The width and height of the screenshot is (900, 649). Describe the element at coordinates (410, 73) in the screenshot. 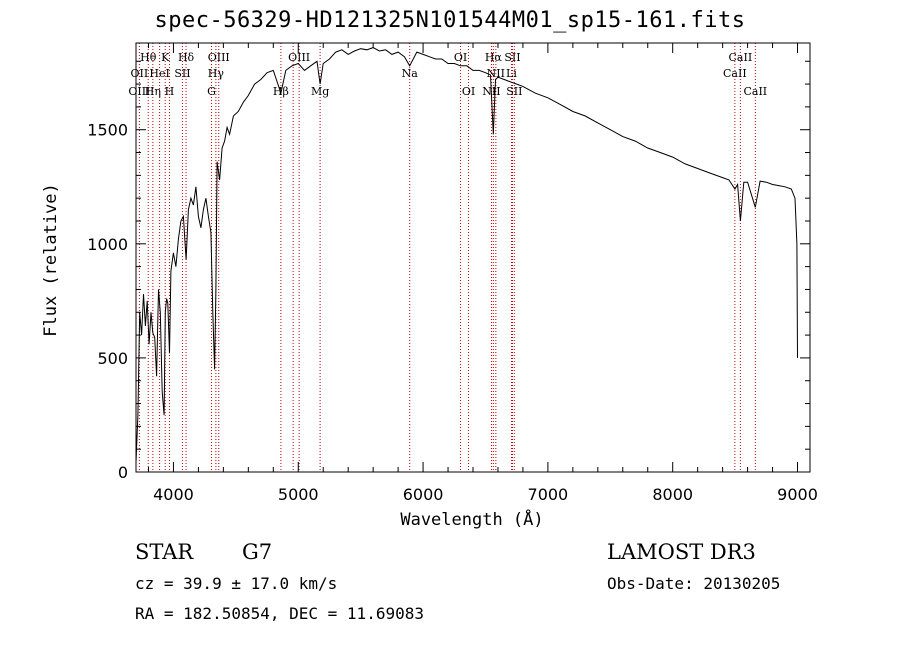

I see `line-label: Na` at that location.